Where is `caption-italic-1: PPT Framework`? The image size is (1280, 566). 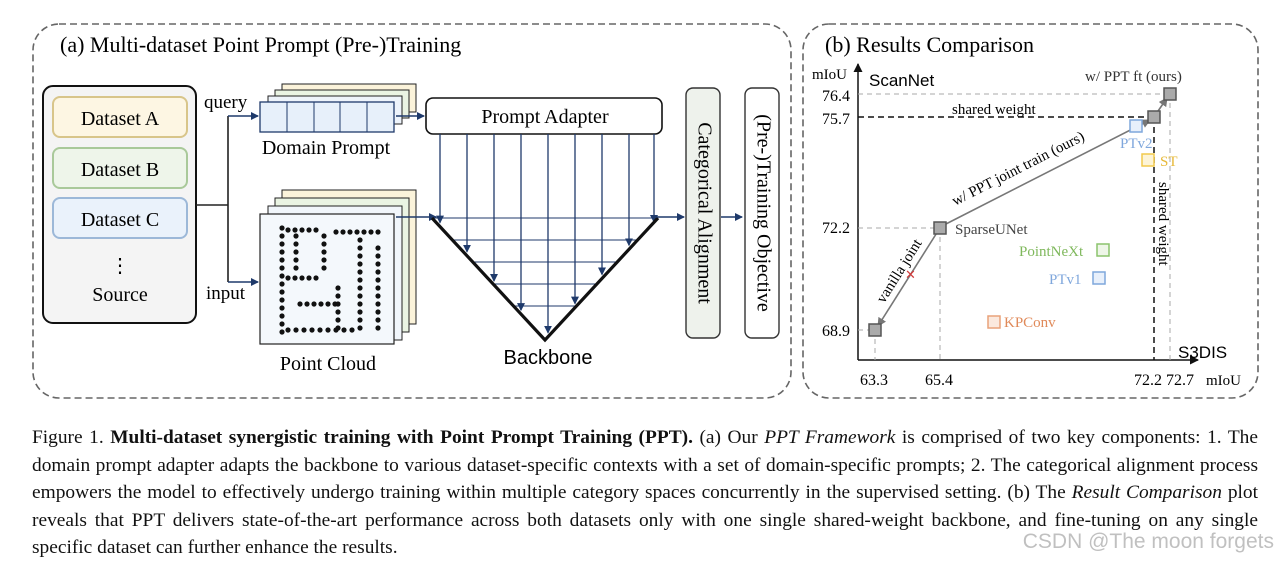
caption-italic-1: PPT Framework is located at coordinates (830, 437).